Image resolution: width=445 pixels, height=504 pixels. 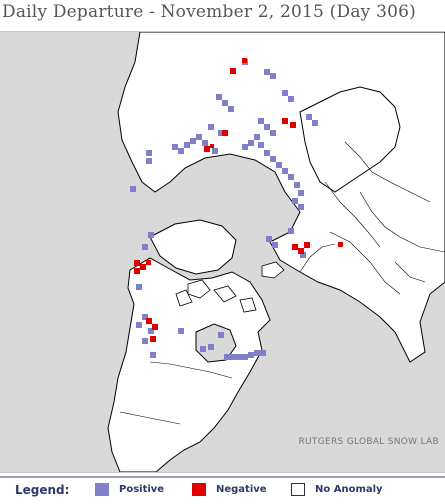 I want to click on legend-item-positive: Positive, so click(x=129, y=489).